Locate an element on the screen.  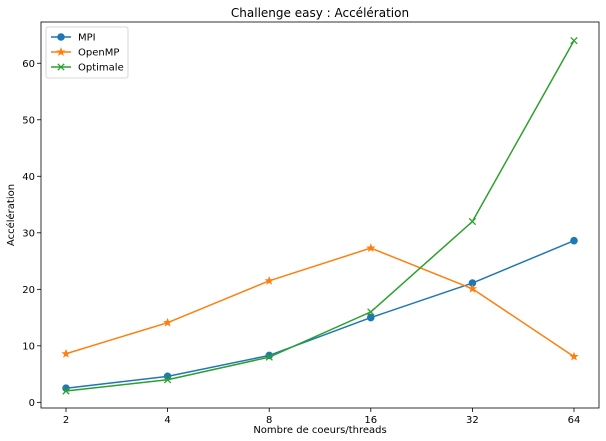
y-axis-label: Accélération is located at coordinates (11, 215).